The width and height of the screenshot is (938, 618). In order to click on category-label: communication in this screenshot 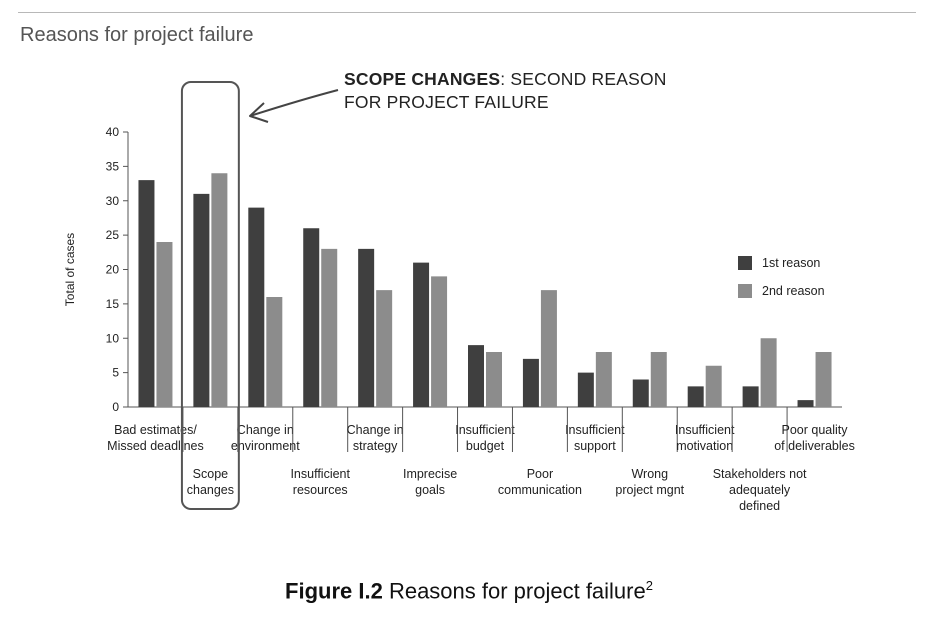, I will do `click(540, 490)`.